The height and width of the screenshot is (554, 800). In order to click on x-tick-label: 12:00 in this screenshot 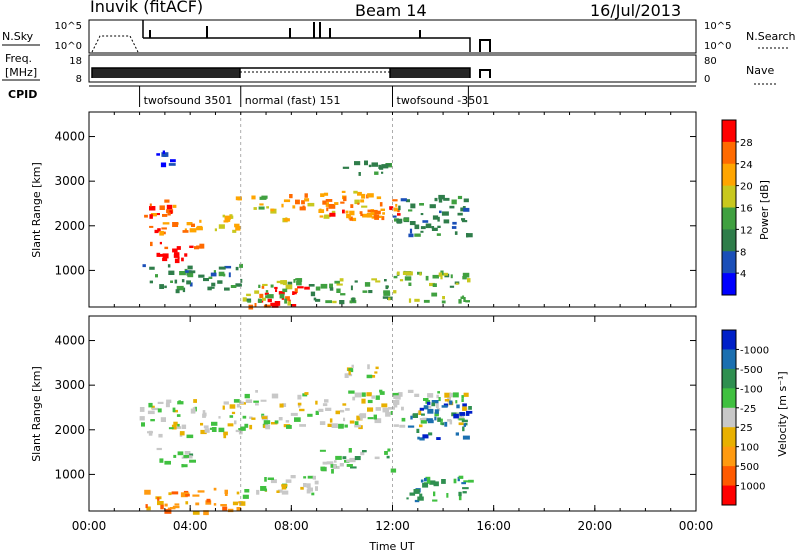, I will do `click(392, 526)`.